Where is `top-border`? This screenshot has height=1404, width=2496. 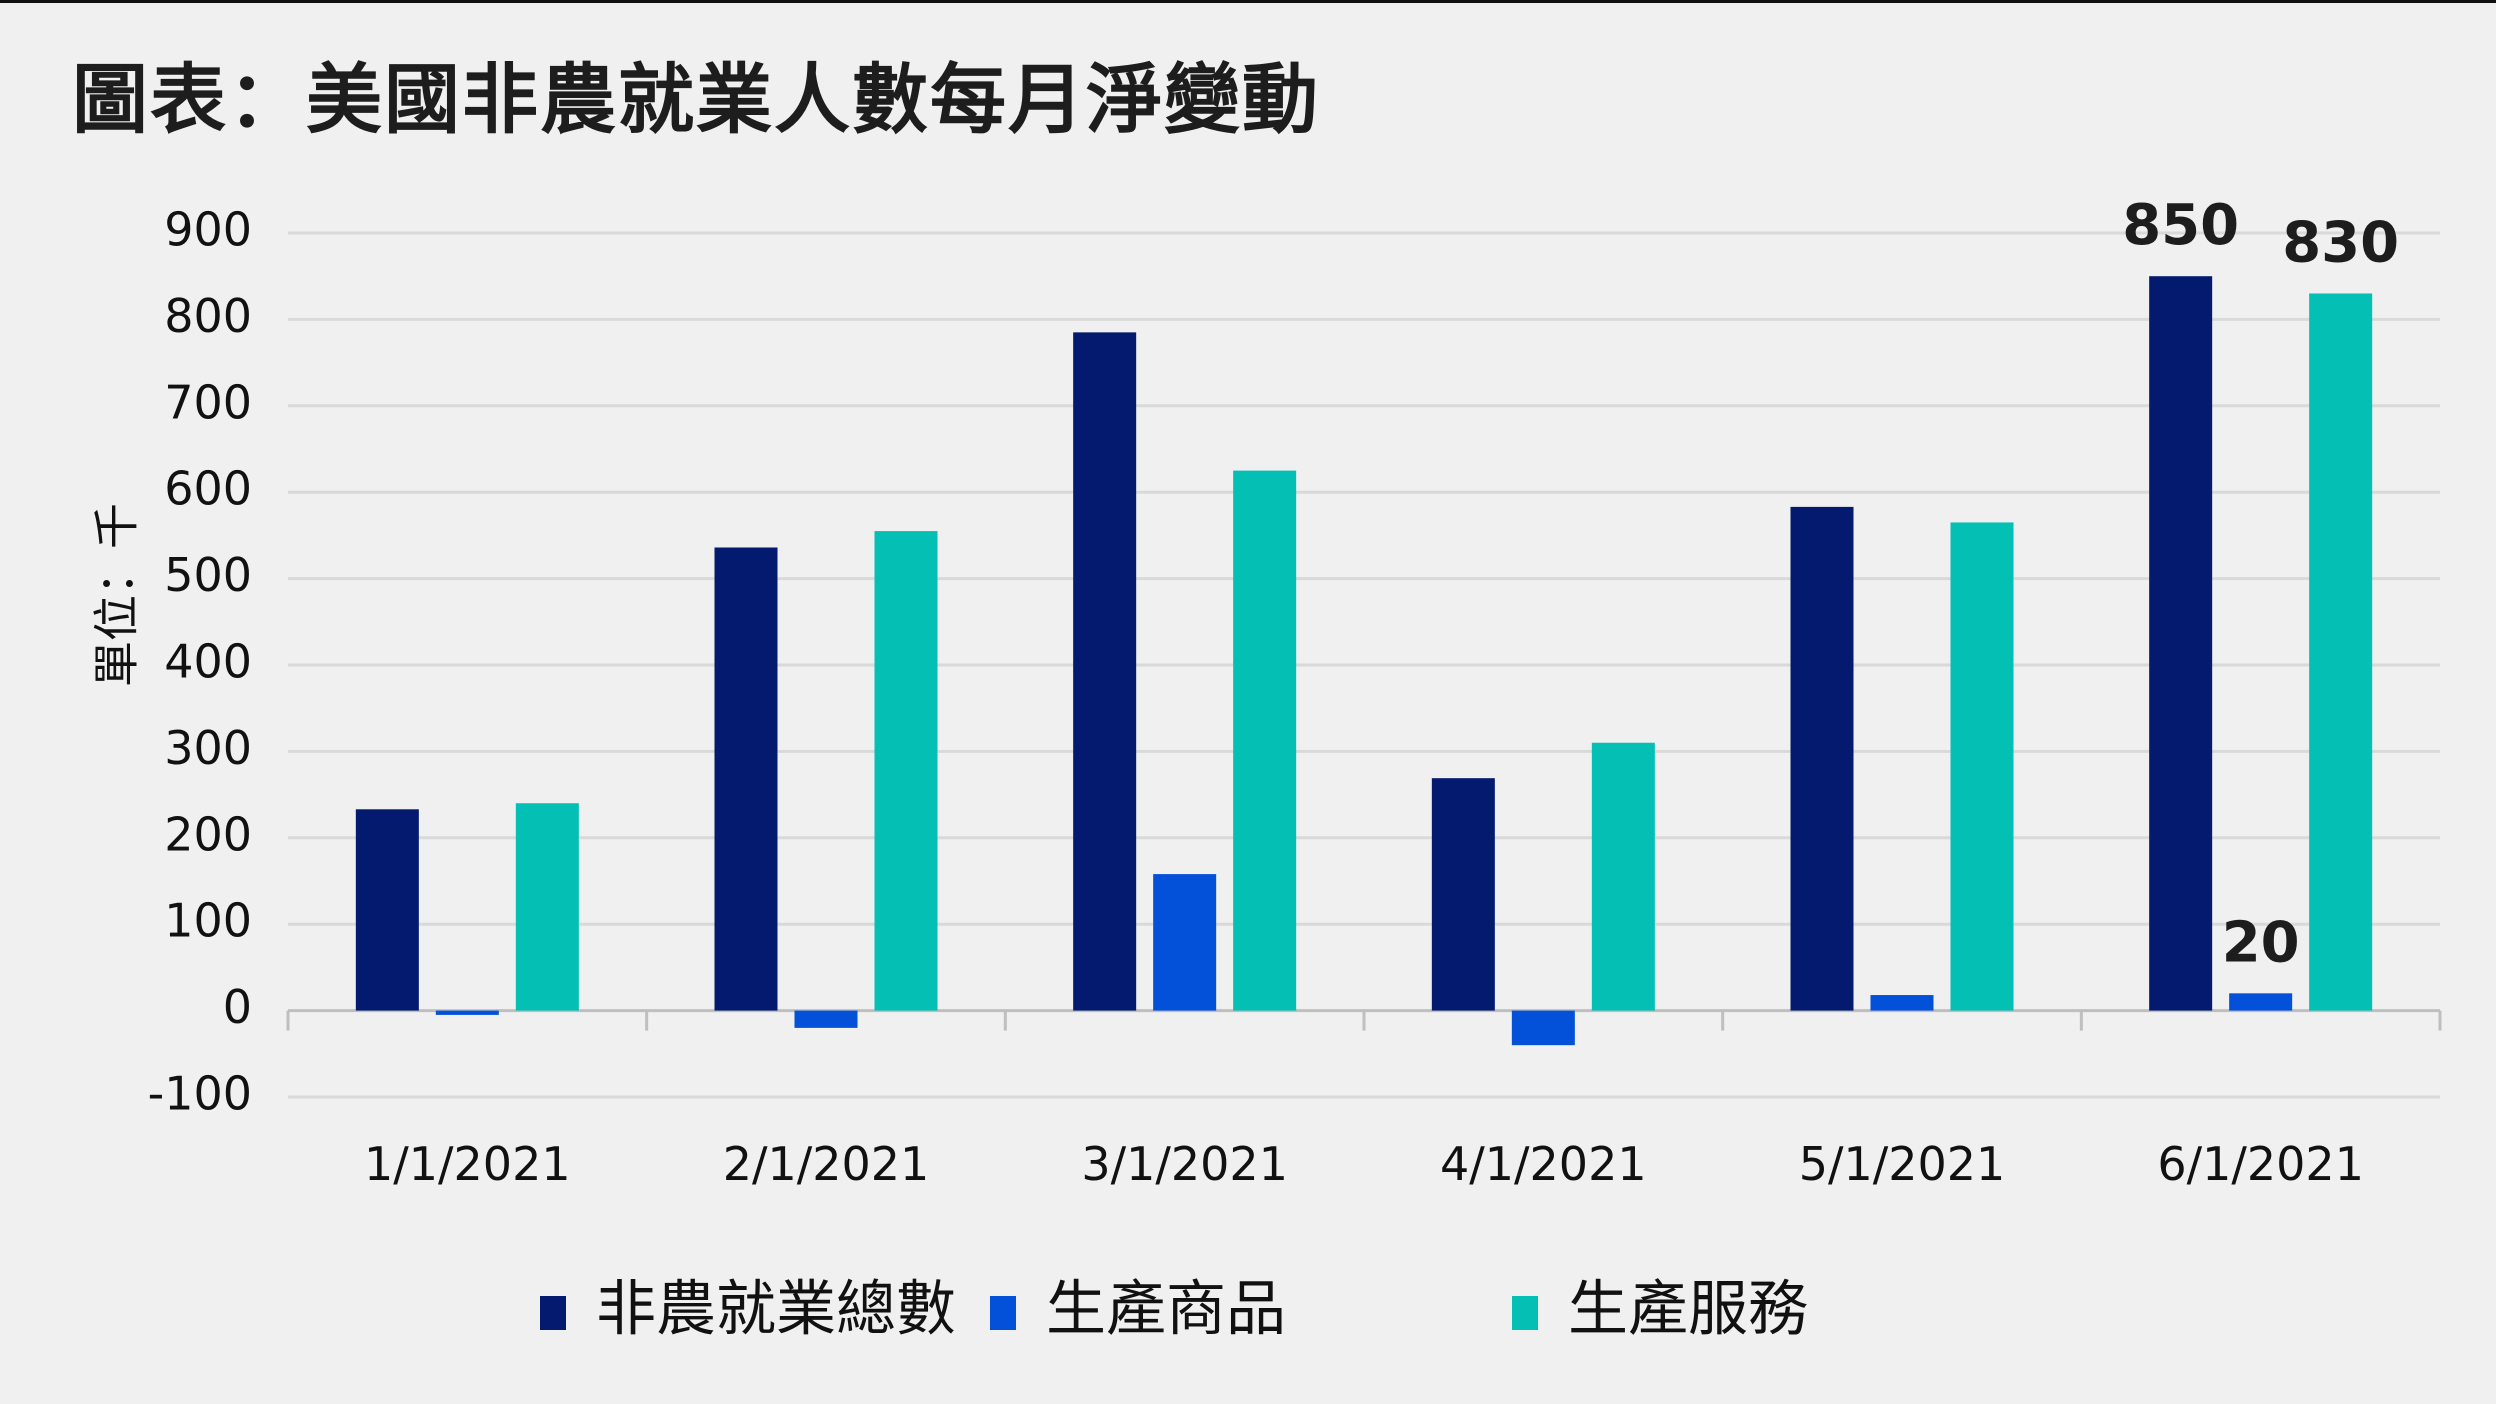
top-border is located at coordinates (1248, 1).